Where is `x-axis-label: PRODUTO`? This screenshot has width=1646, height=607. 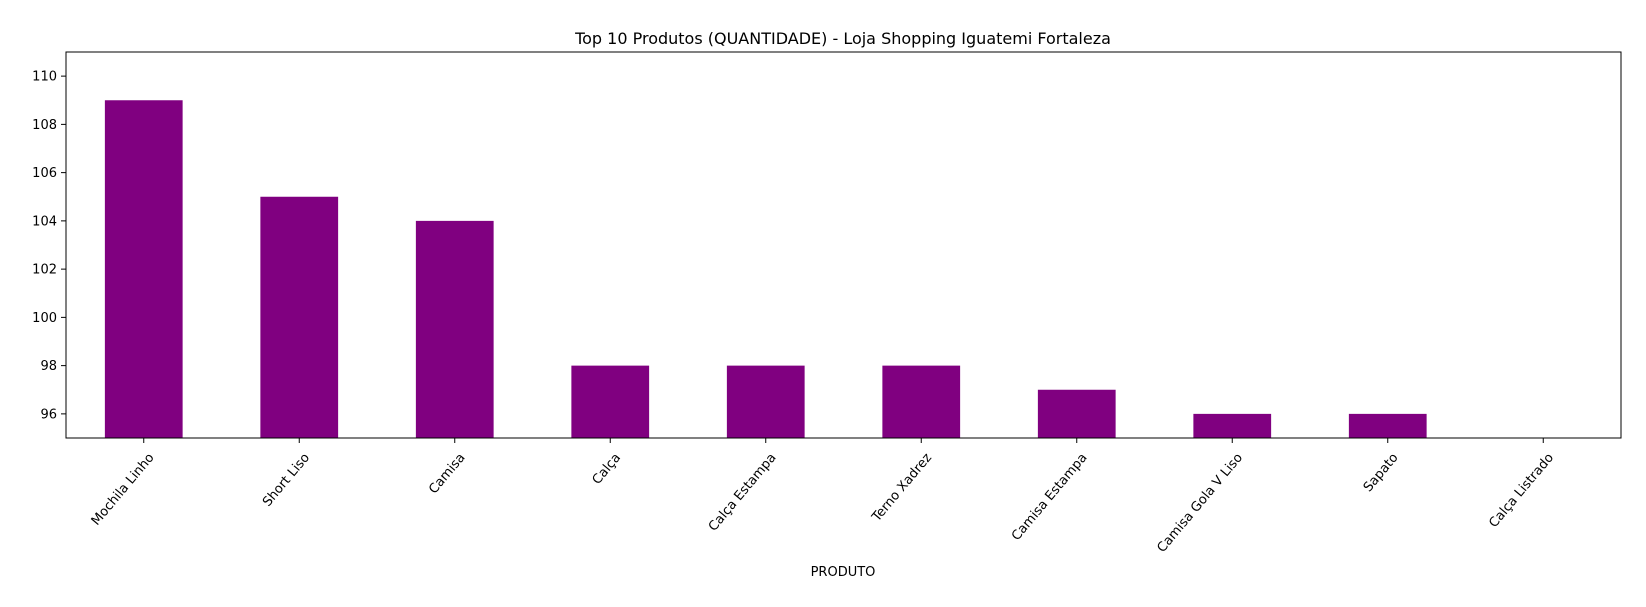
x-axis-label: PRODUTO is located at coordinates (843, 572).